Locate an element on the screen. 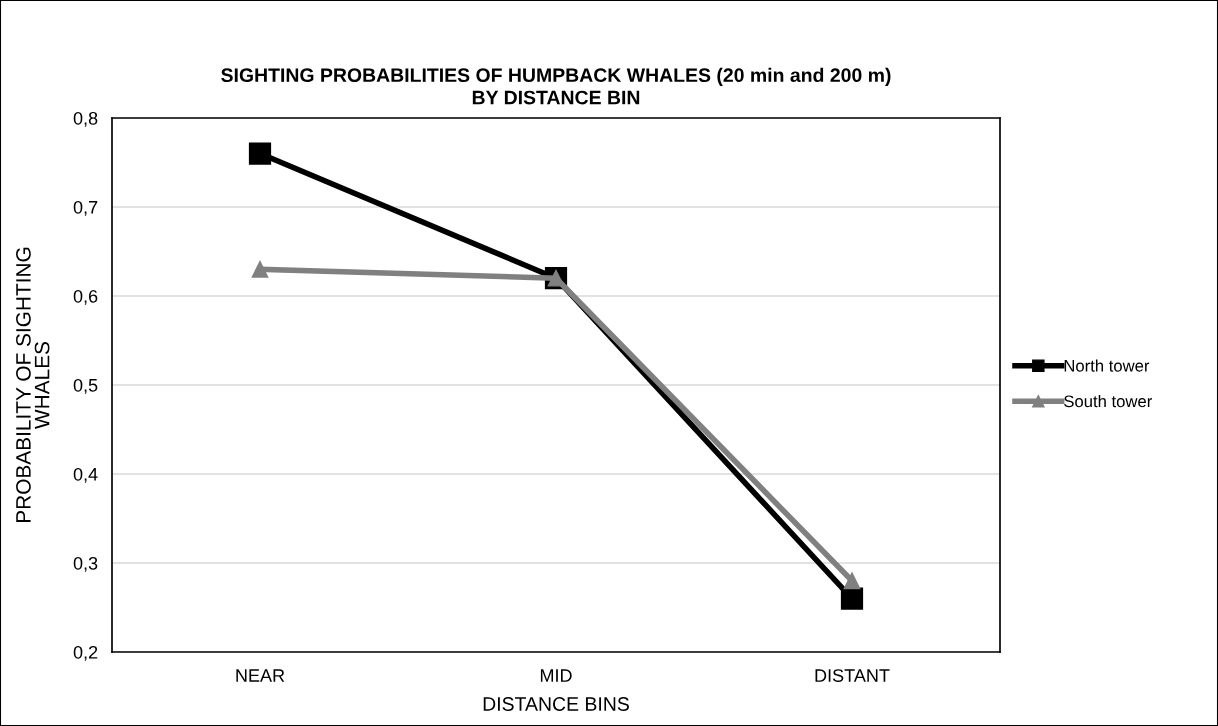 The width and height of the screenshot is (1218, 726). y-tick-label: 0,2 is located at coordinates (85, 653).